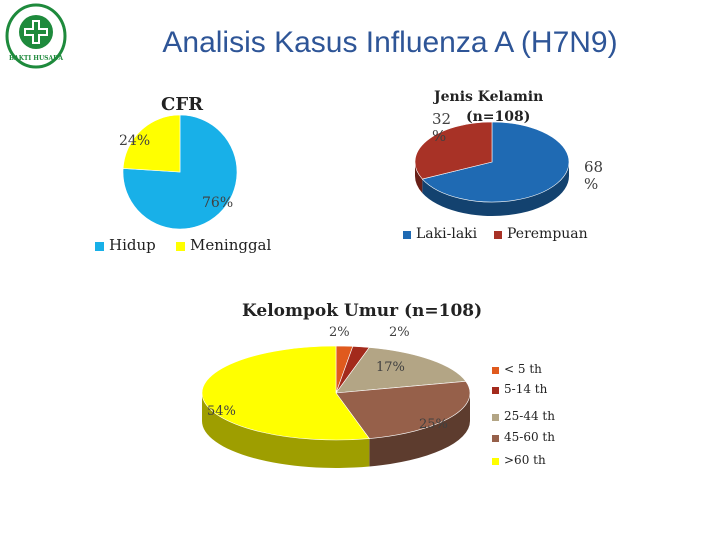  What do you see at coordinates (526, 389) in the screenshot?
I see `legend-label: 5-14 th` at bounding box center [526, 389].